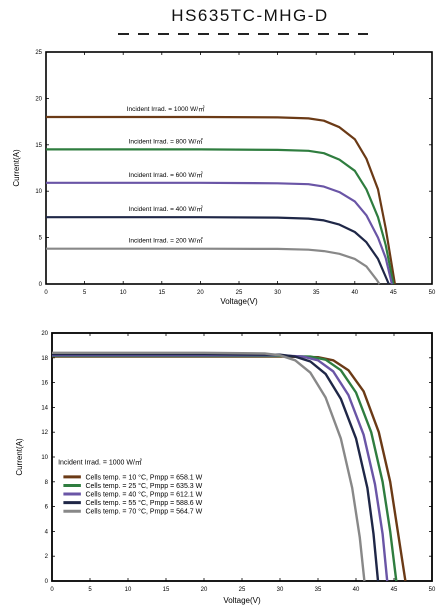  What do you see at coordinates (47, 532) in the screenshot?
I see `y-tick-label: 4` at bounding box center [47, 532].